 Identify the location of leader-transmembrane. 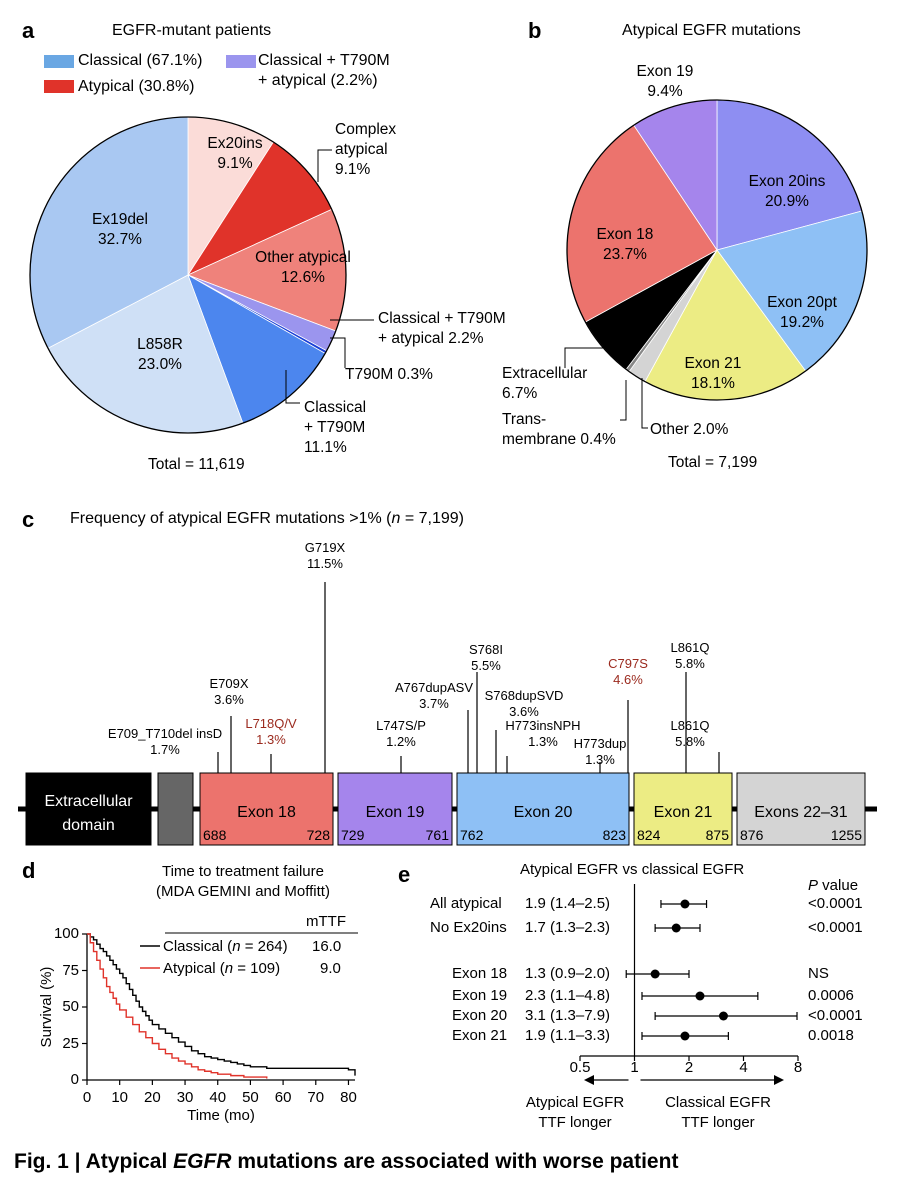
(623, 400).